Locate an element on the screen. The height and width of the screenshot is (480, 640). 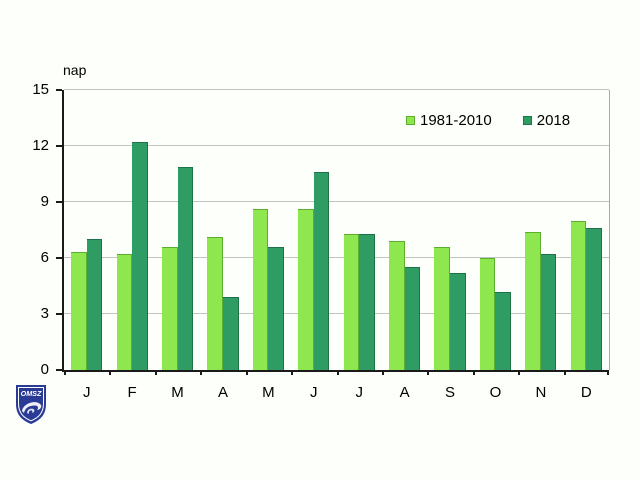
bar-1981-2010-M5 is located at coordinates (260, 289).